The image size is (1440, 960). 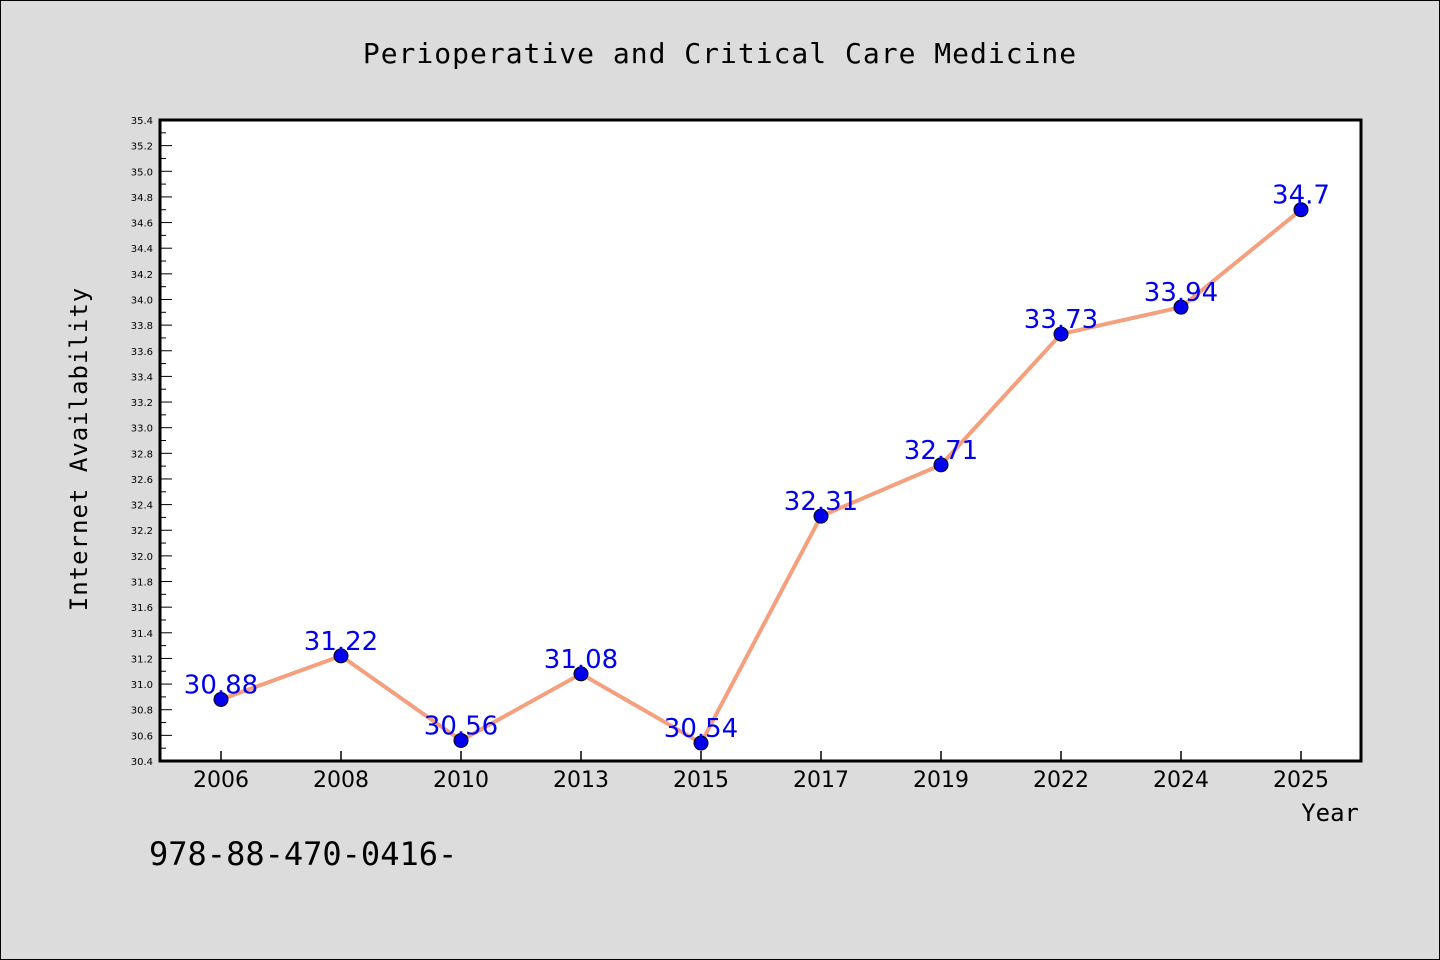 What do you see at coordinates (142, 300) in the screenshot?
I see `y-tick-label: 34.0` at bounding box center [142, 300].